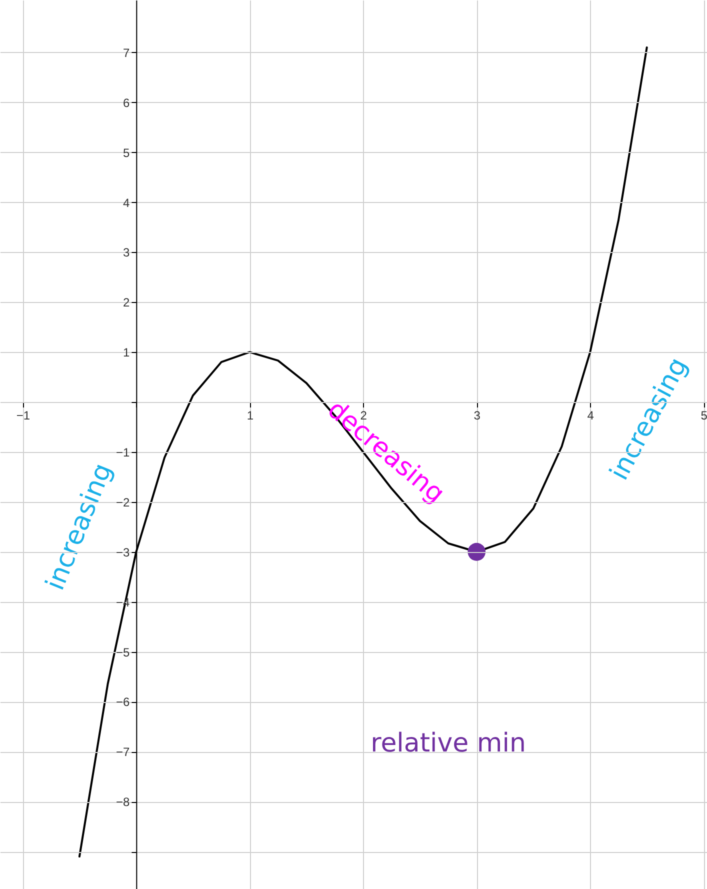 The height and width of the screenshot is (889, 707). What do you see at coordinates (126, 103) in the screenshot?
I see `y-tick-label: 6` at bounding box center [126, 103].